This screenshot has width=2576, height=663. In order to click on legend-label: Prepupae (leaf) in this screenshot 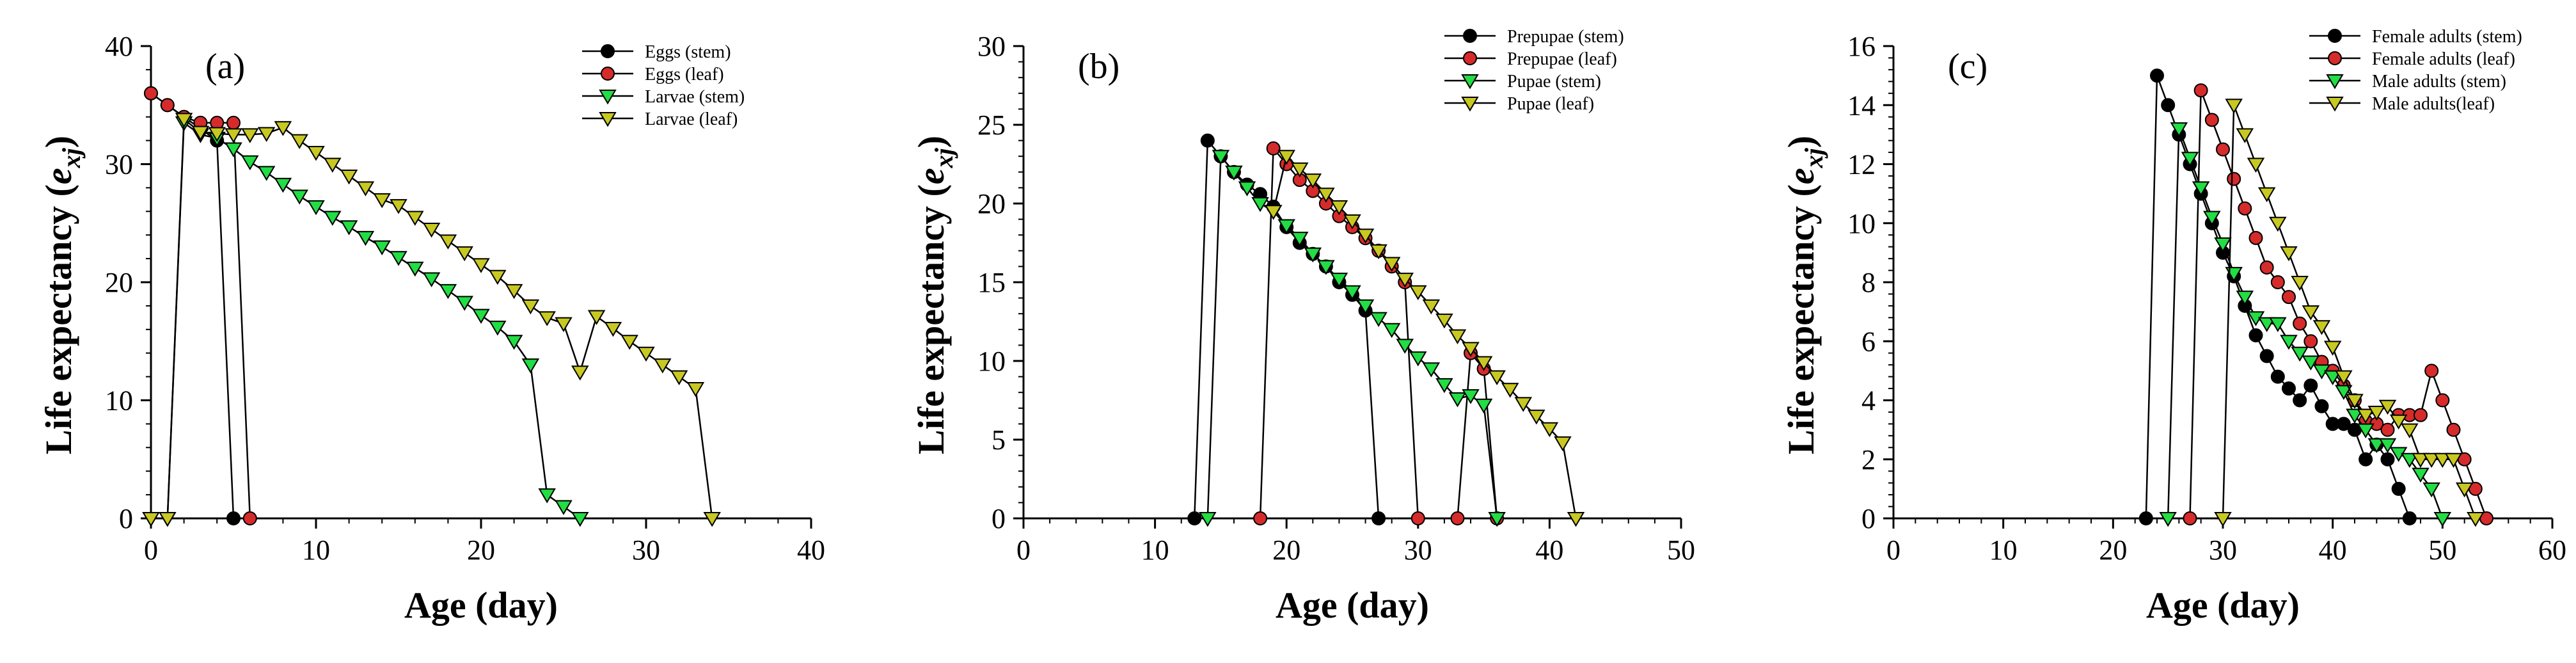, I will do `click(1562, 59)`.